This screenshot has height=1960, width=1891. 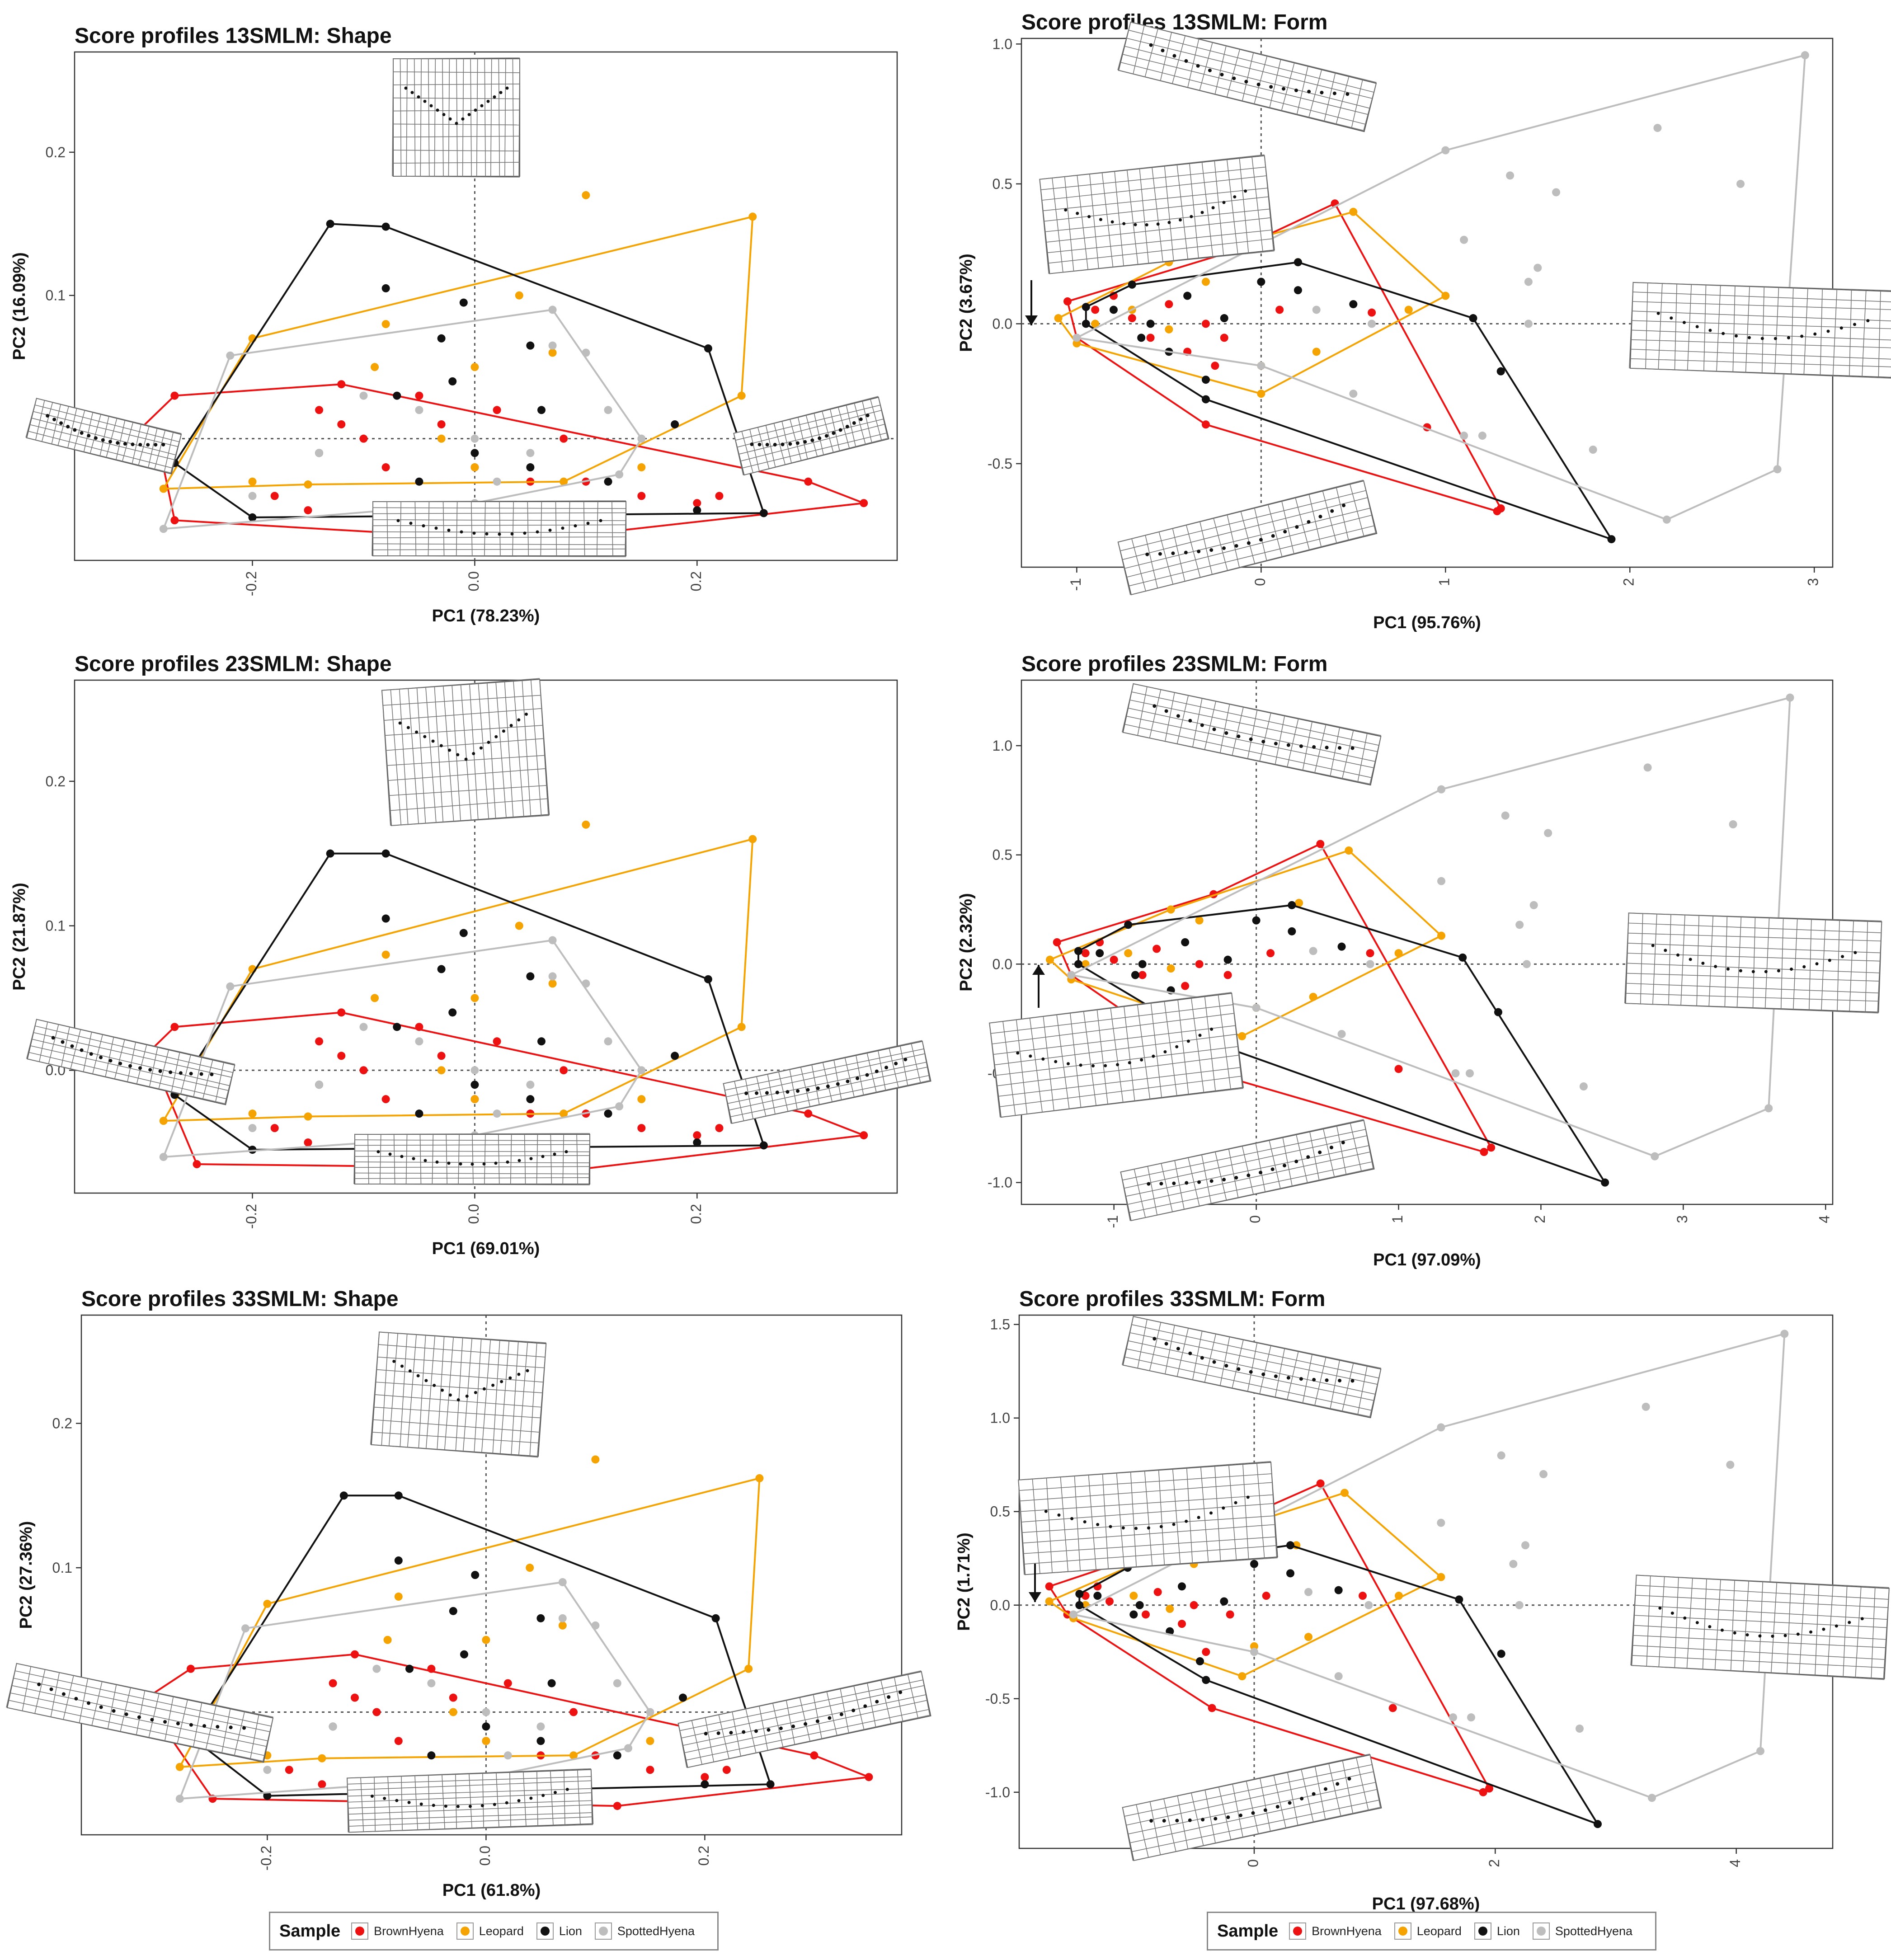 What do you see at coordinates (1172, 1299) in the screenshot?
I see `chart-title: Score profiles 33SMLM: Form` at bounding box center [1172, 1299].